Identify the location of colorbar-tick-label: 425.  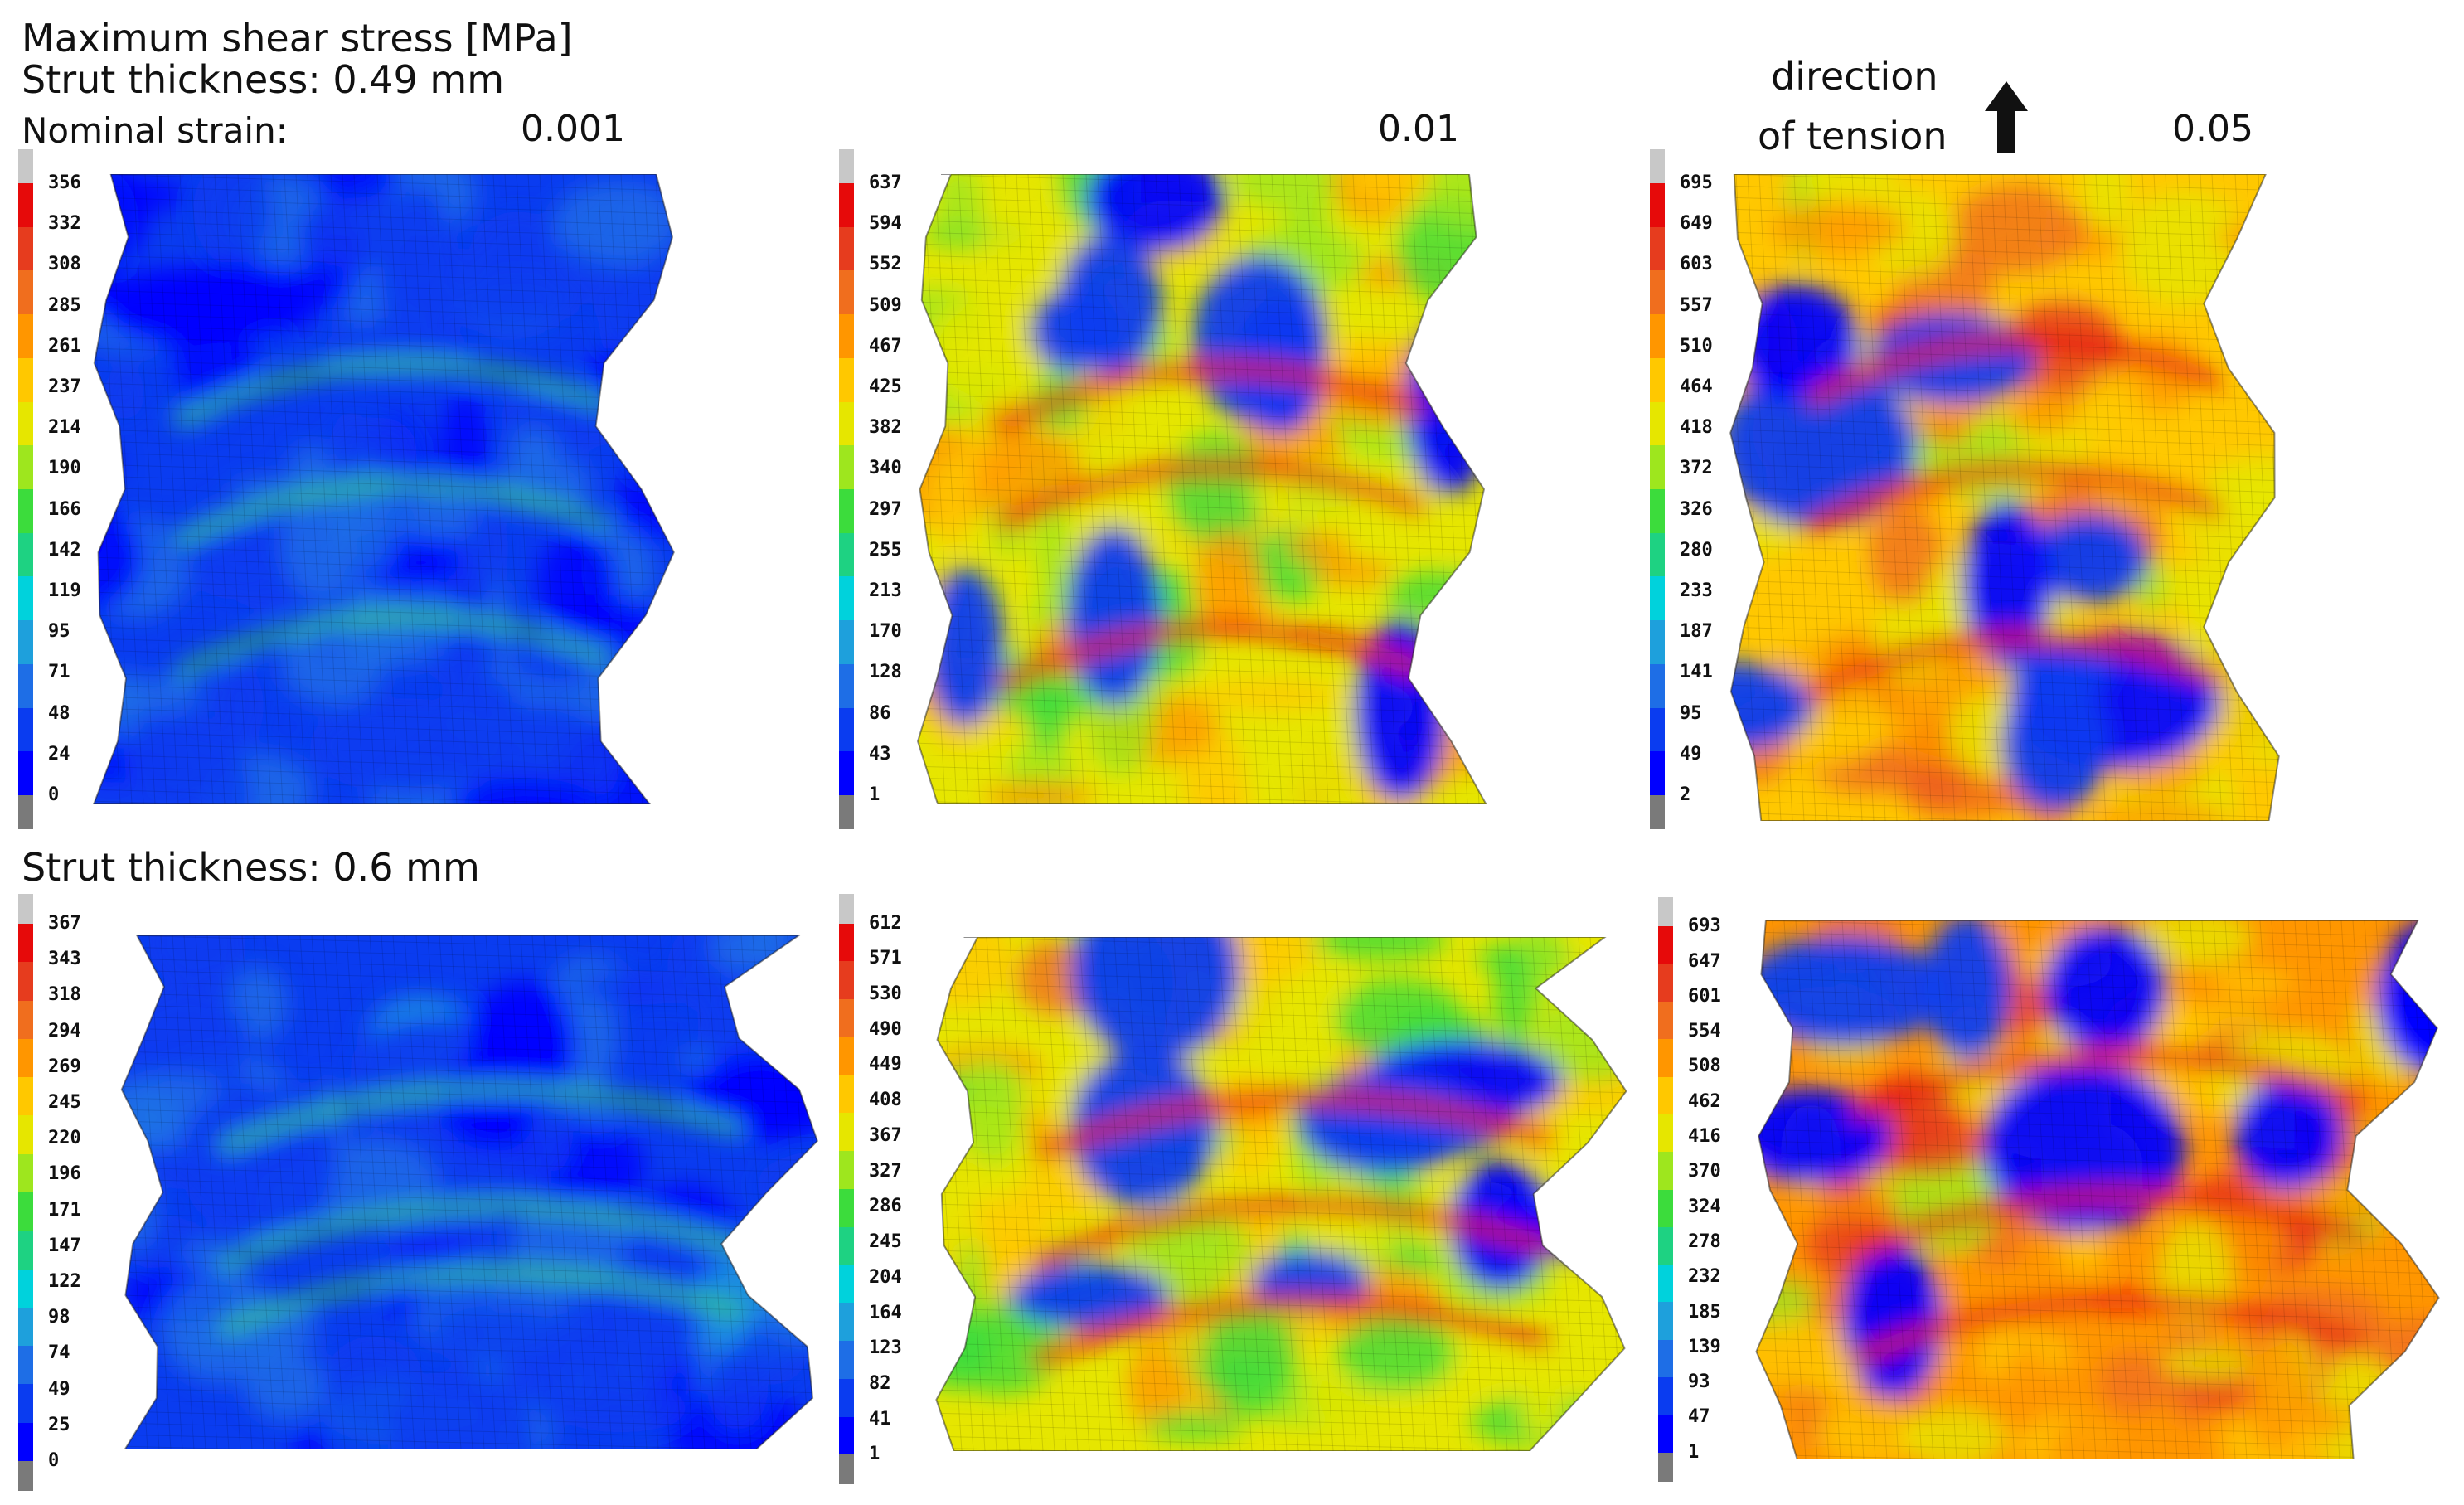
(885, 387).